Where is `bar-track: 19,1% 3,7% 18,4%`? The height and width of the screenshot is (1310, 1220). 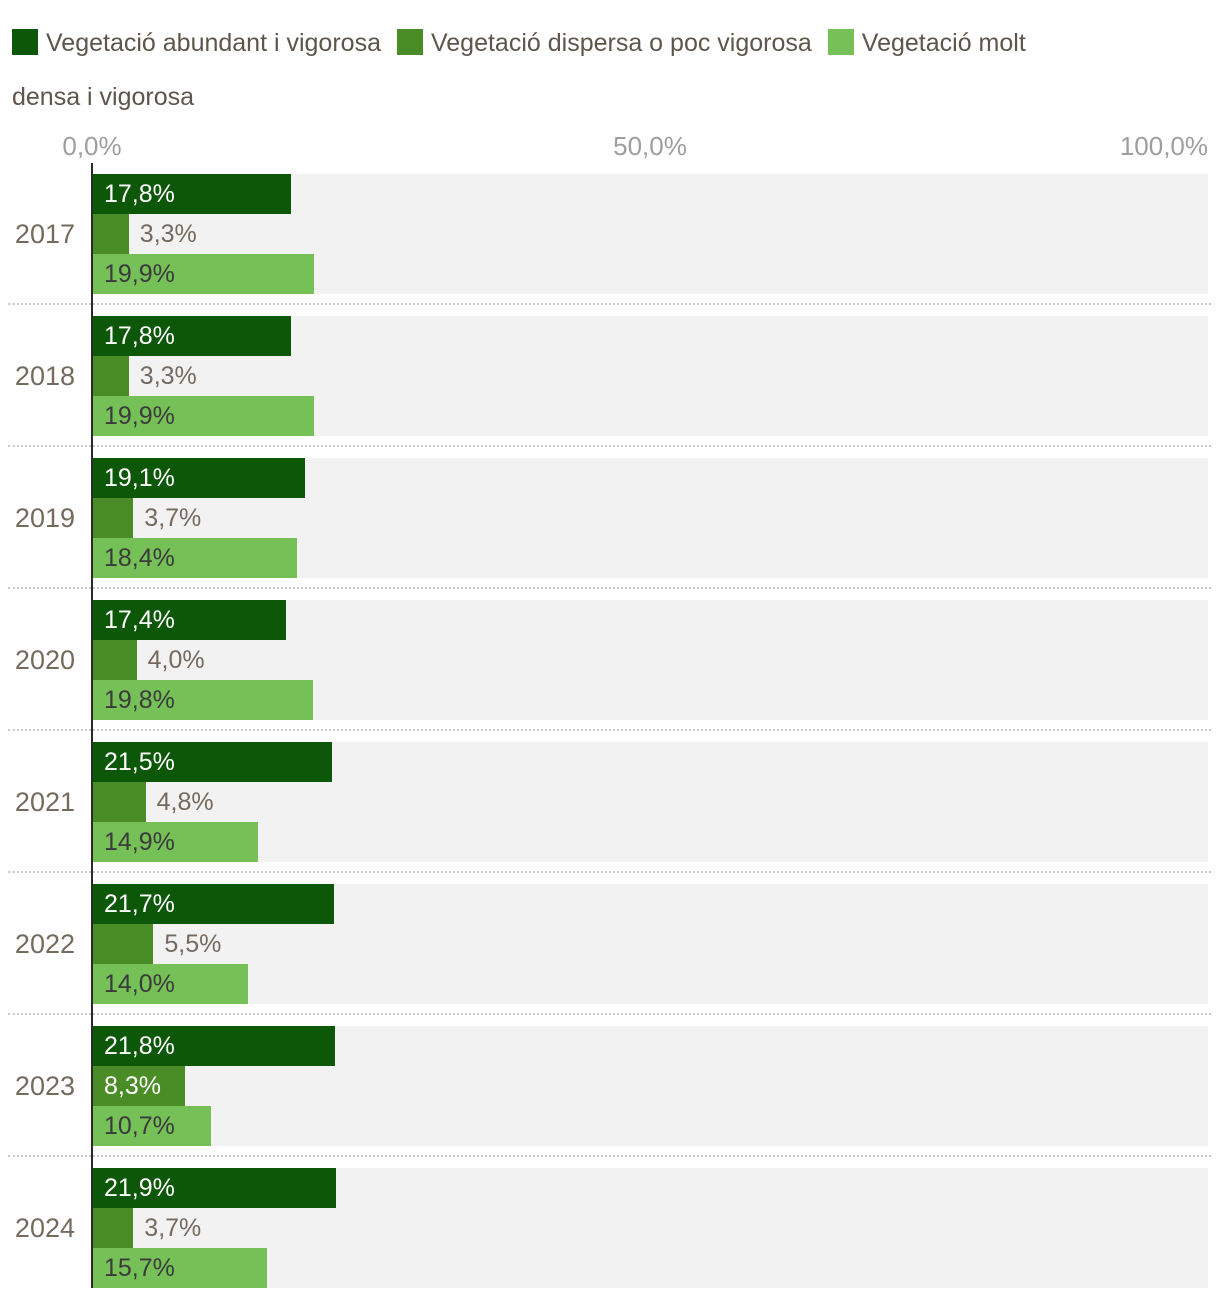
bar-track: 19,1% 3,7% 18,4% is located at coordinates (650, 518).